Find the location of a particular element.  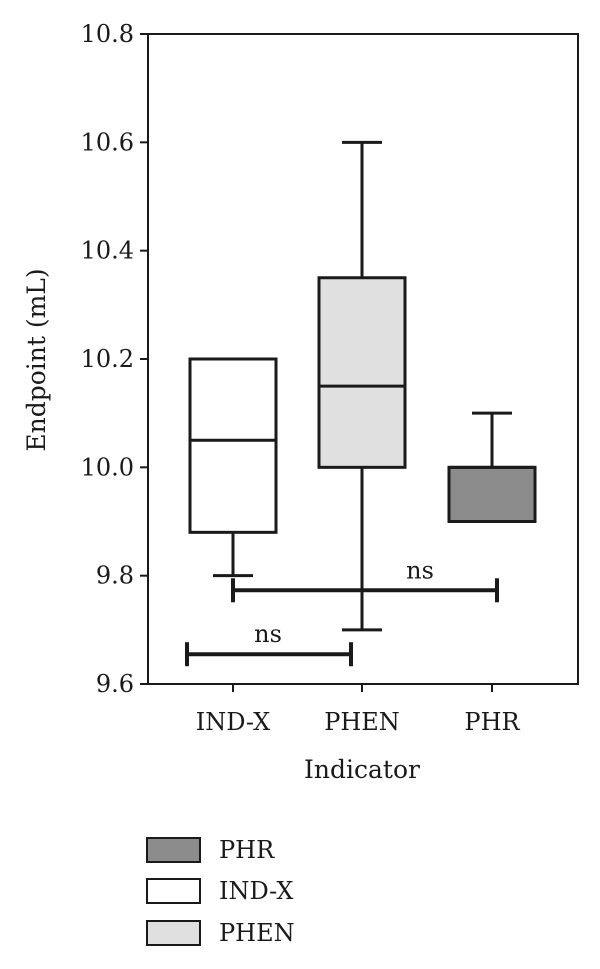

legend: PHR IND-X PHEN is located at coordinates (220, 891).